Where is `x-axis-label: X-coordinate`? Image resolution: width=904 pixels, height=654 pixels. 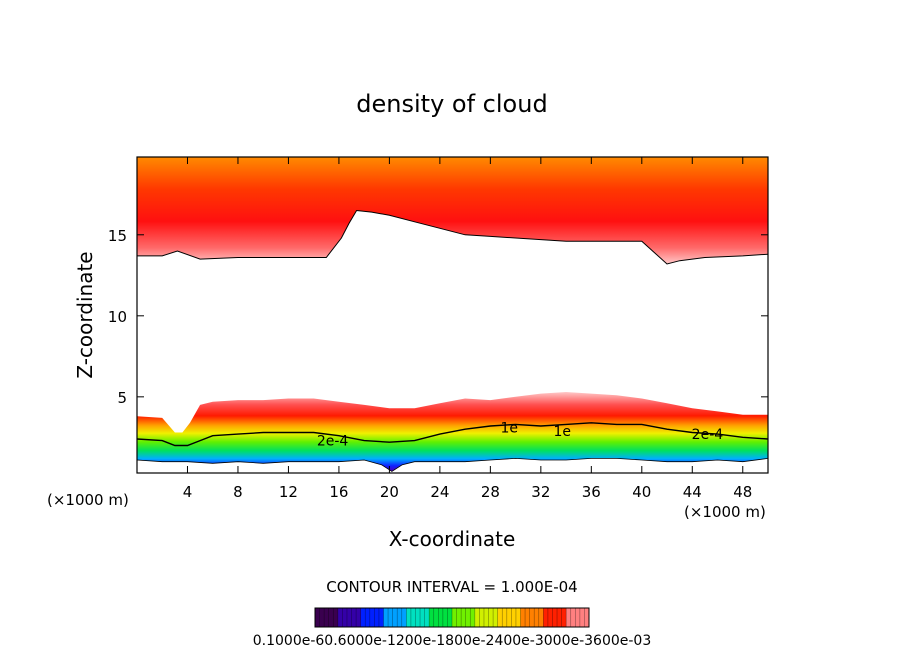
x-axis-label: X-coordinate is located at coordinates (452, 539).